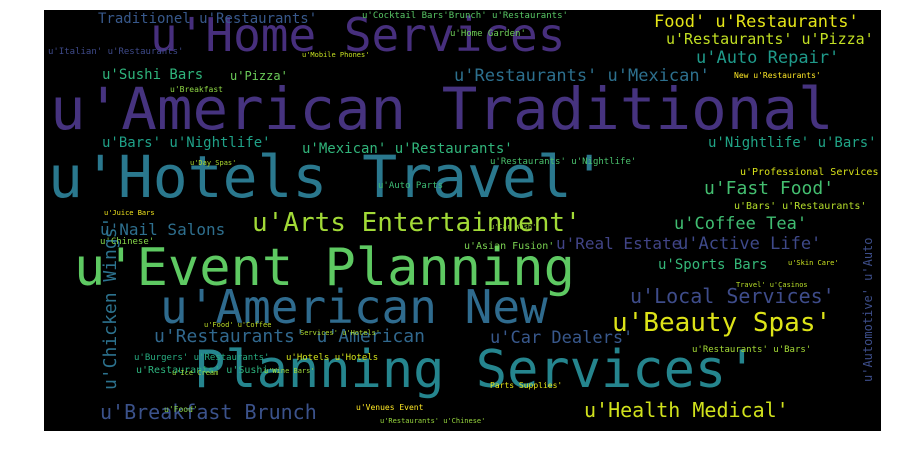  What do you see at coordinates (756, 22) in the screenshot?
I see `word-food-restaurants: Food' u'Restaurants'` at bounding box center [756, 22].